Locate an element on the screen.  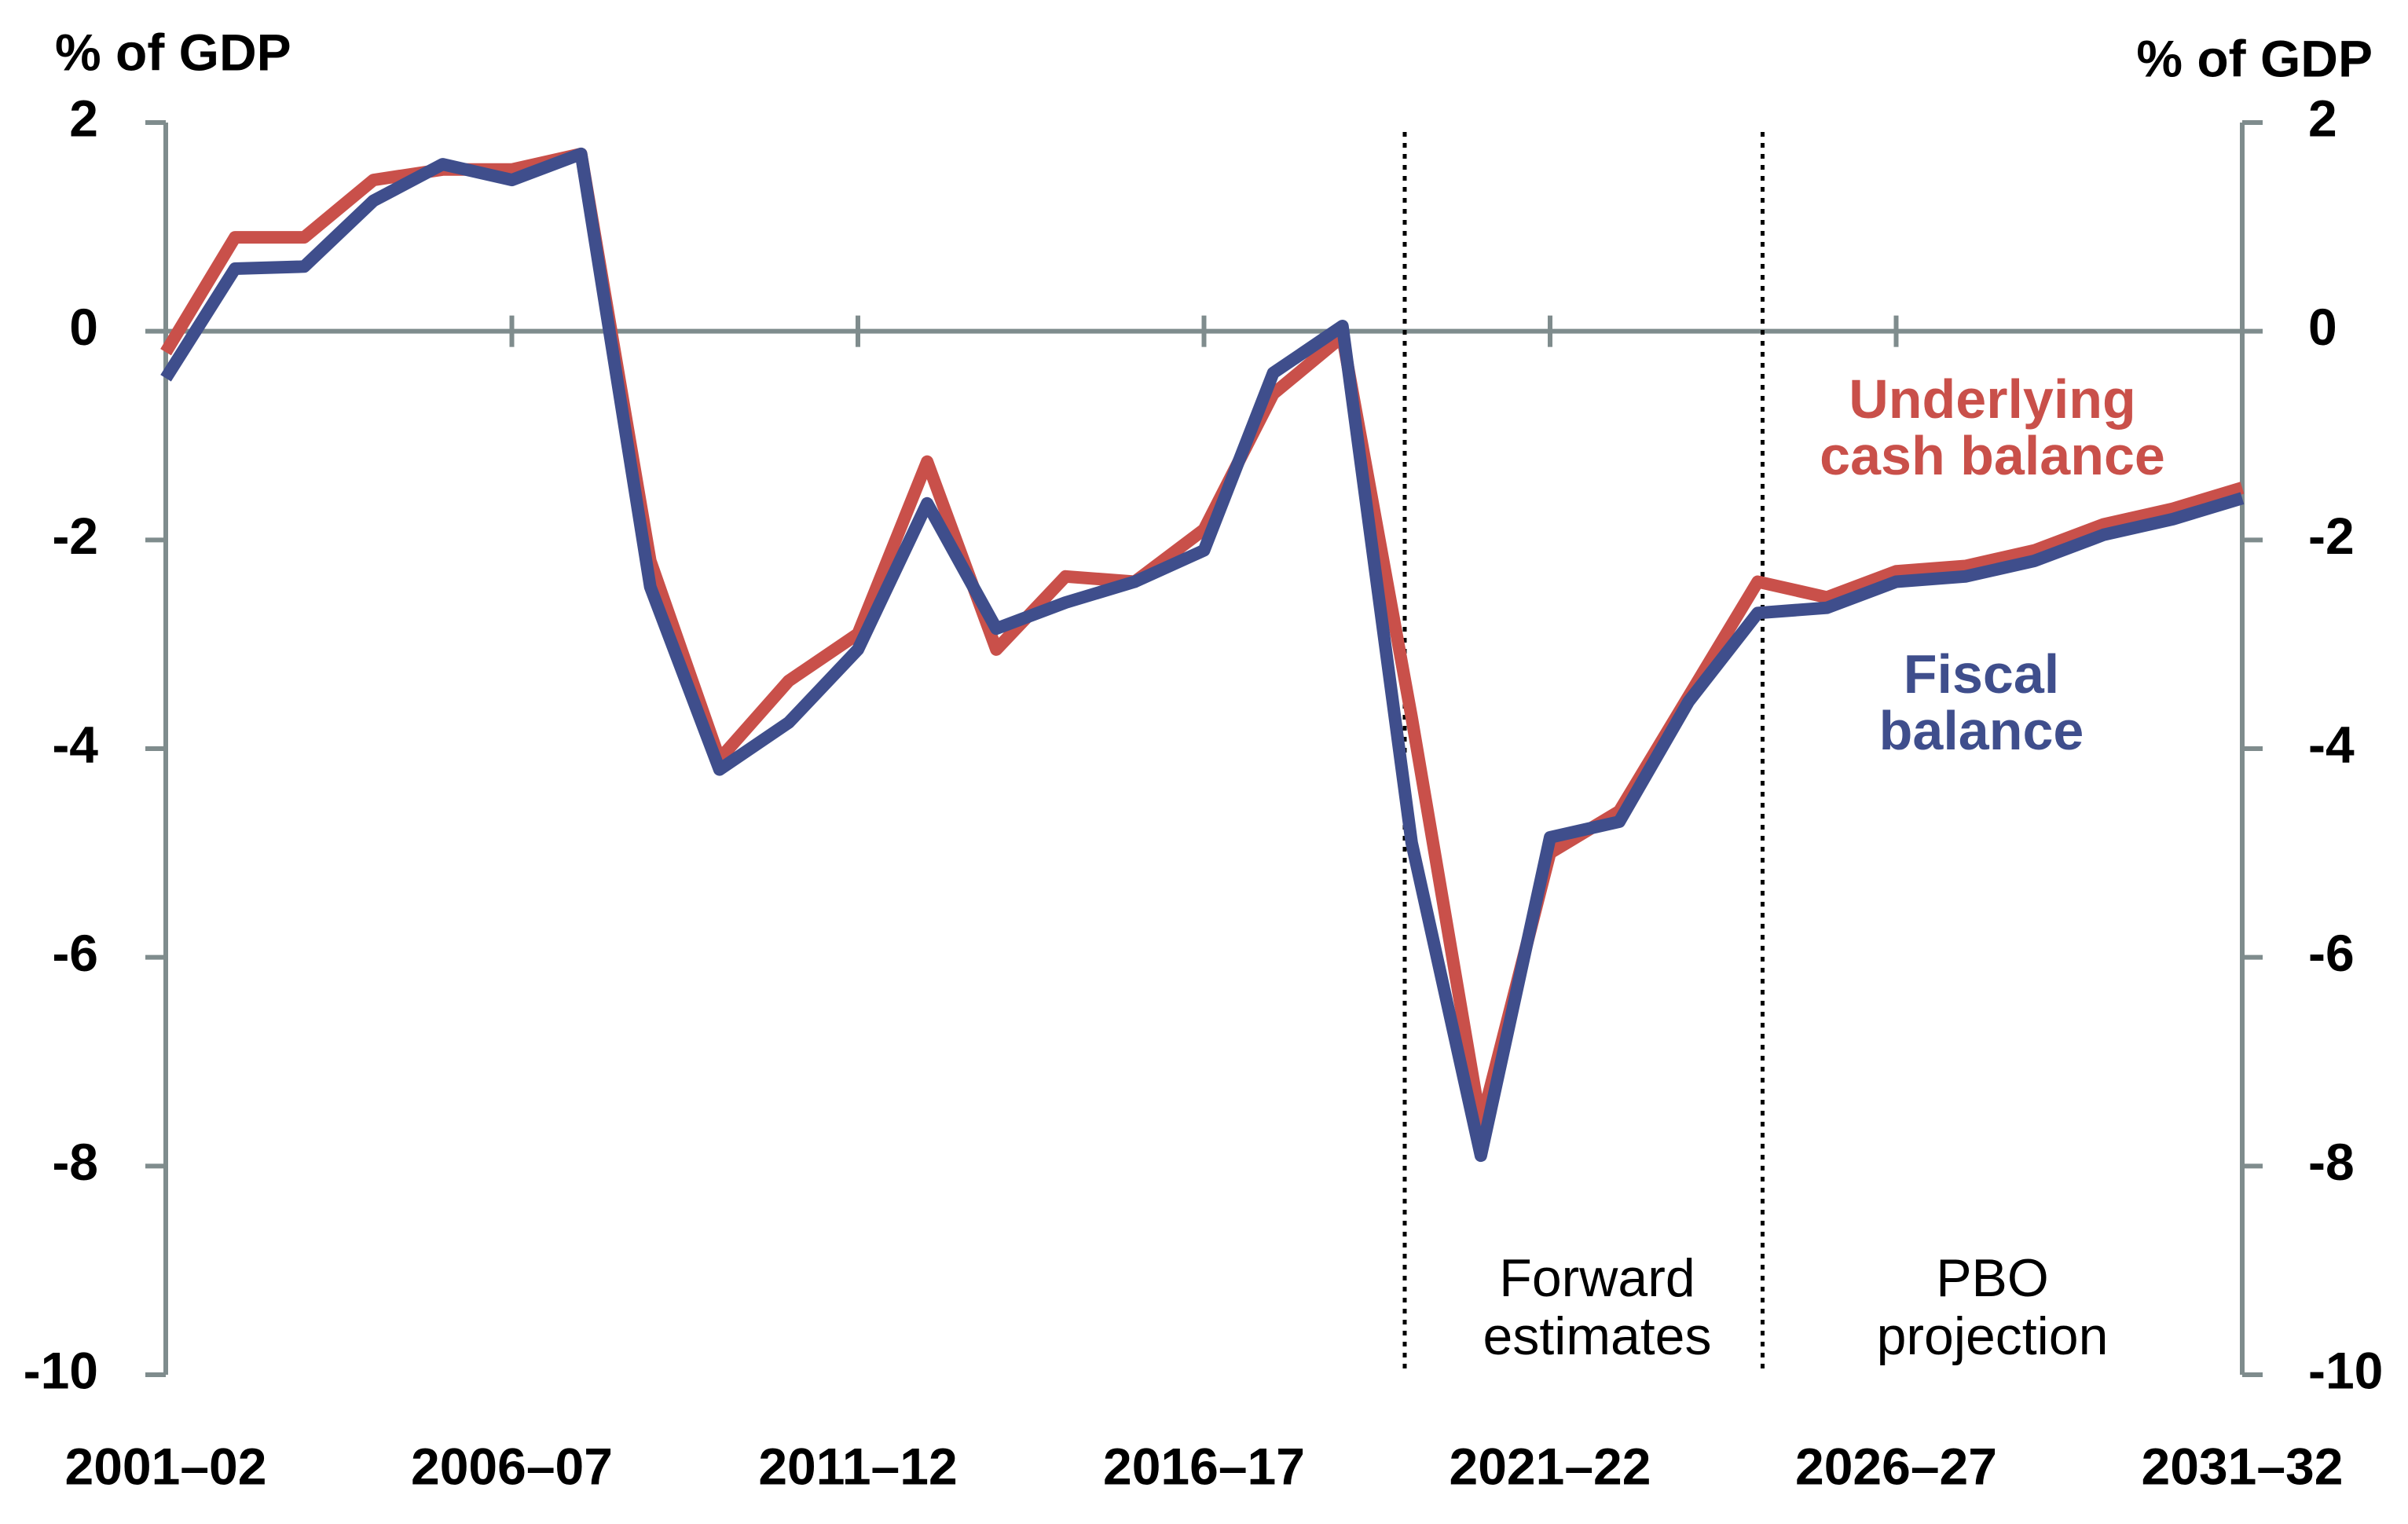
y2-axis-title: % of GDP is located at coordinates (2254, 58).